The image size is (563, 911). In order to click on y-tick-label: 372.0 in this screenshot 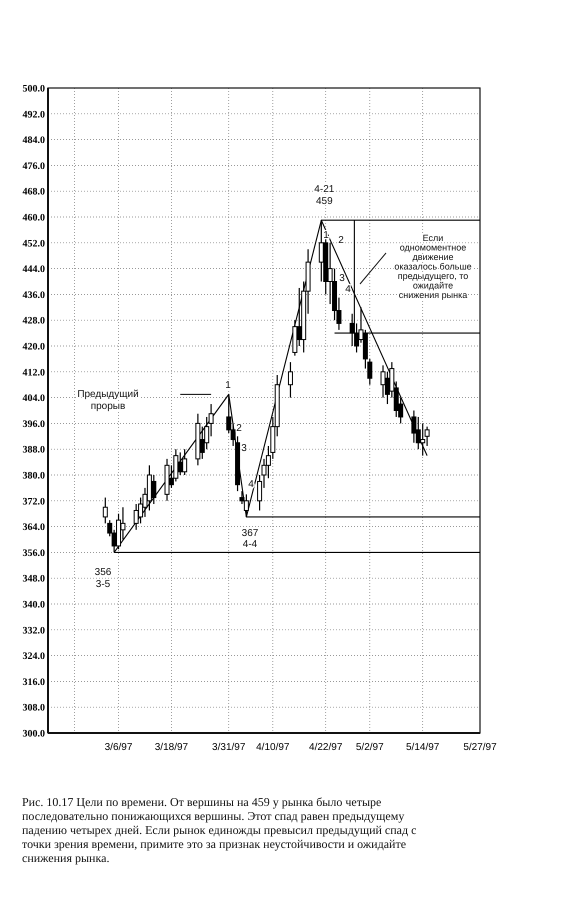, I will do `click(33, 502)`.